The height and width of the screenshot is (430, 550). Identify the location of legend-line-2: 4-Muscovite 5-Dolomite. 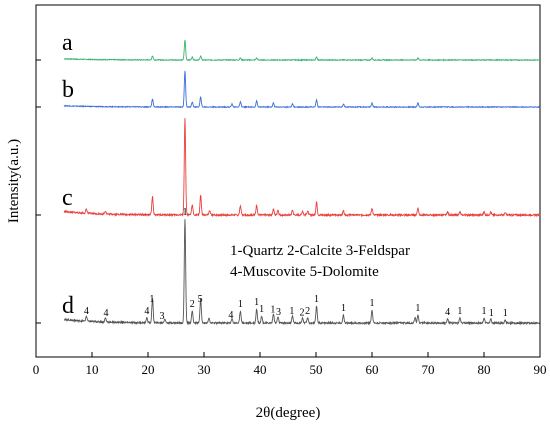
(304, 272).